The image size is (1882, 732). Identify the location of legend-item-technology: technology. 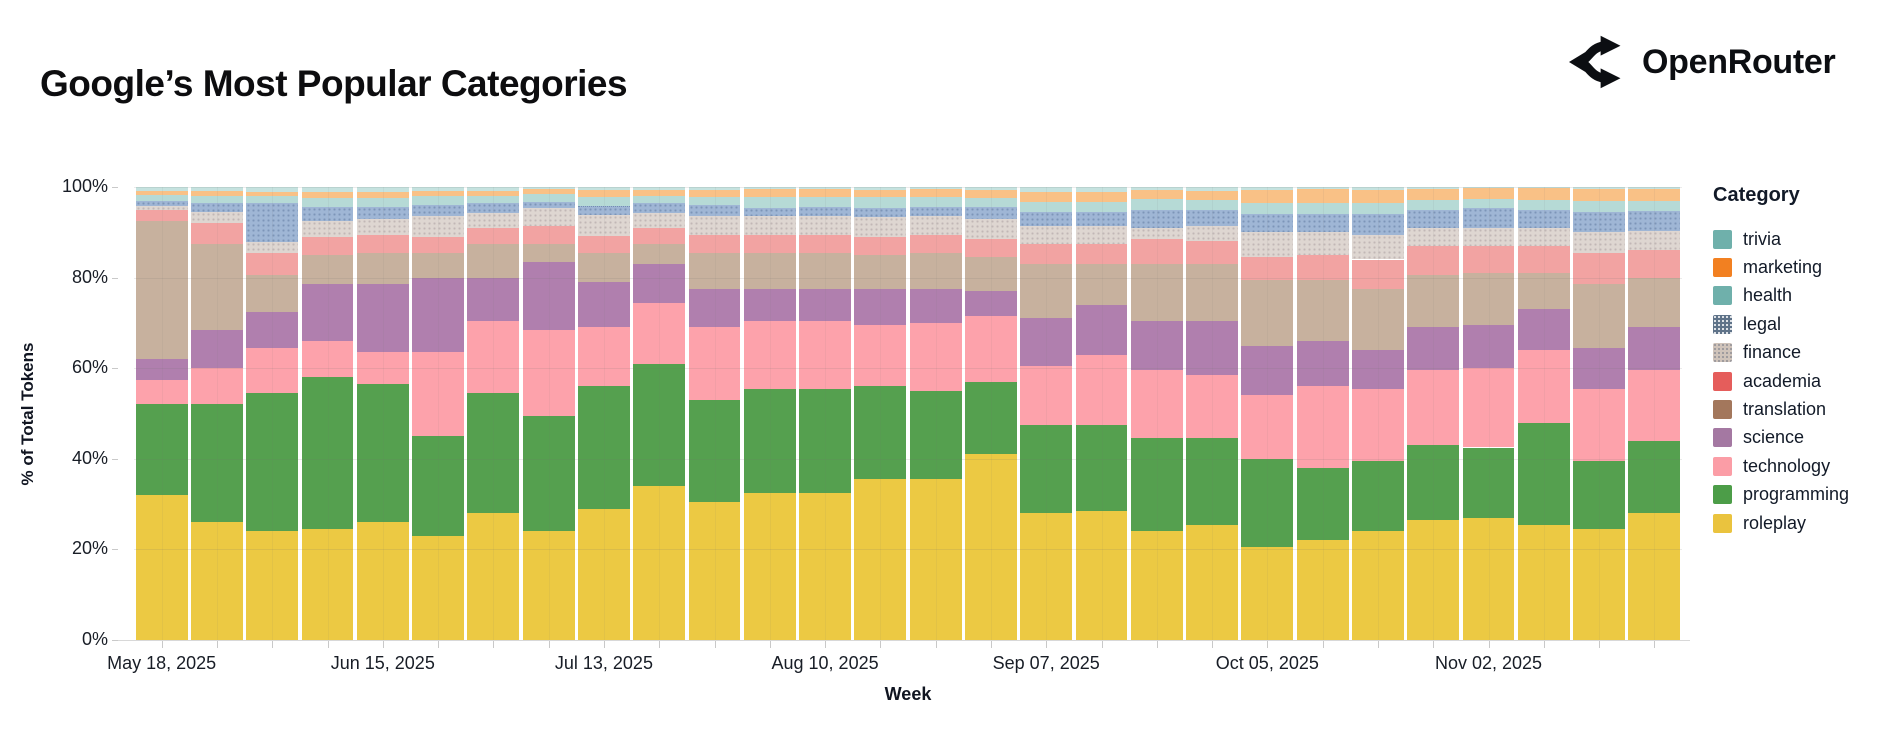
(1781, 466).